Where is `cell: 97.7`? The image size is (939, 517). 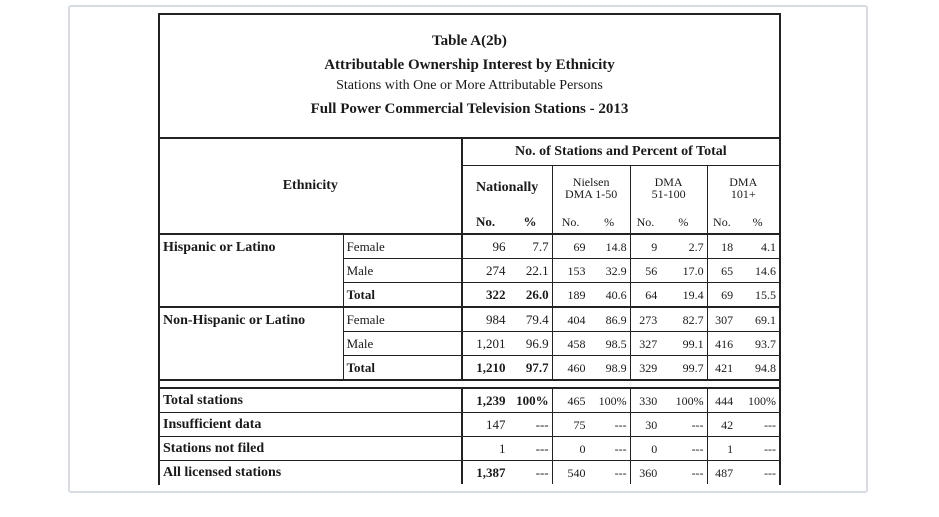 cell: 97.7 is located at coordinates (530, 368).